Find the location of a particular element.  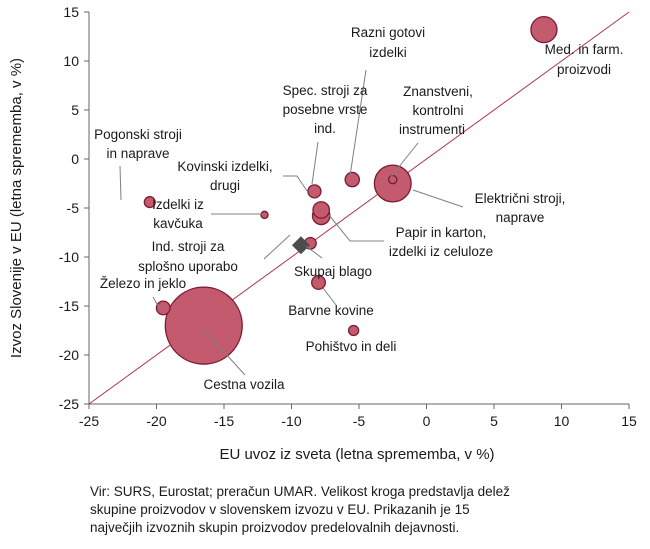

data-label: Razni gotovi is located at coordinates (388, 32).